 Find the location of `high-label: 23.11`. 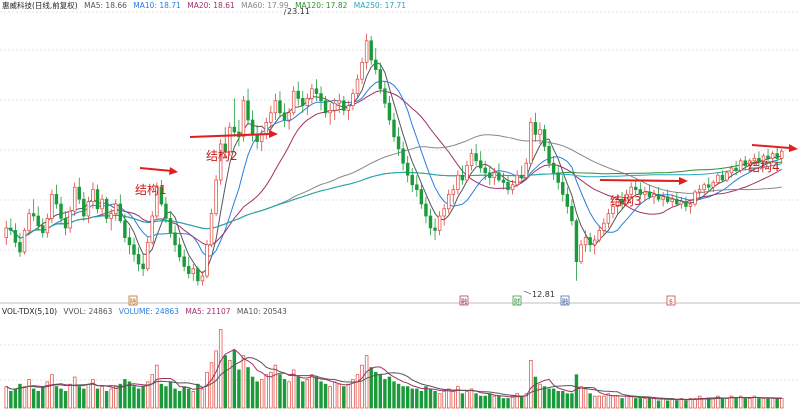

high-label: 23.11 is located at coordinates (298, 11).